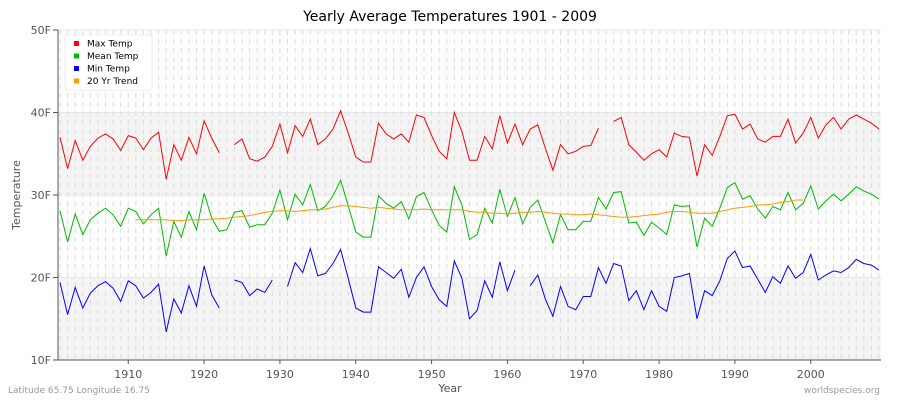 The height and width of the screenshot is (400, 900). I want to click on location-label: Latitude 65.75 Longitude 16.75, so click(79, 391).